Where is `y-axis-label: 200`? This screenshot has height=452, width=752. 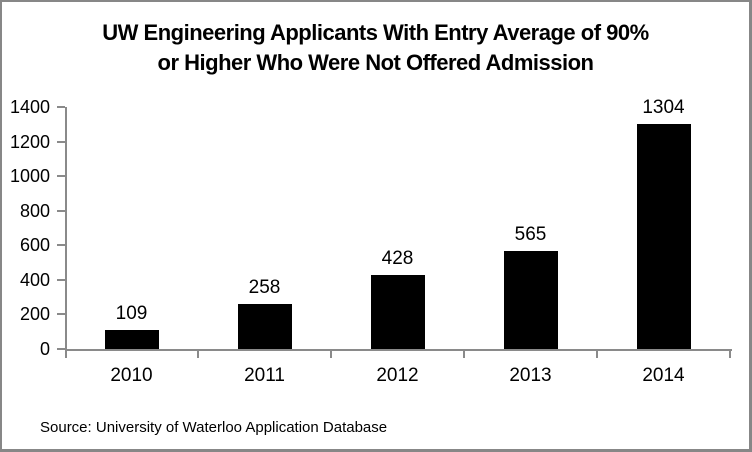 y-axis-label: 200 is located at coordinates (34, 314).